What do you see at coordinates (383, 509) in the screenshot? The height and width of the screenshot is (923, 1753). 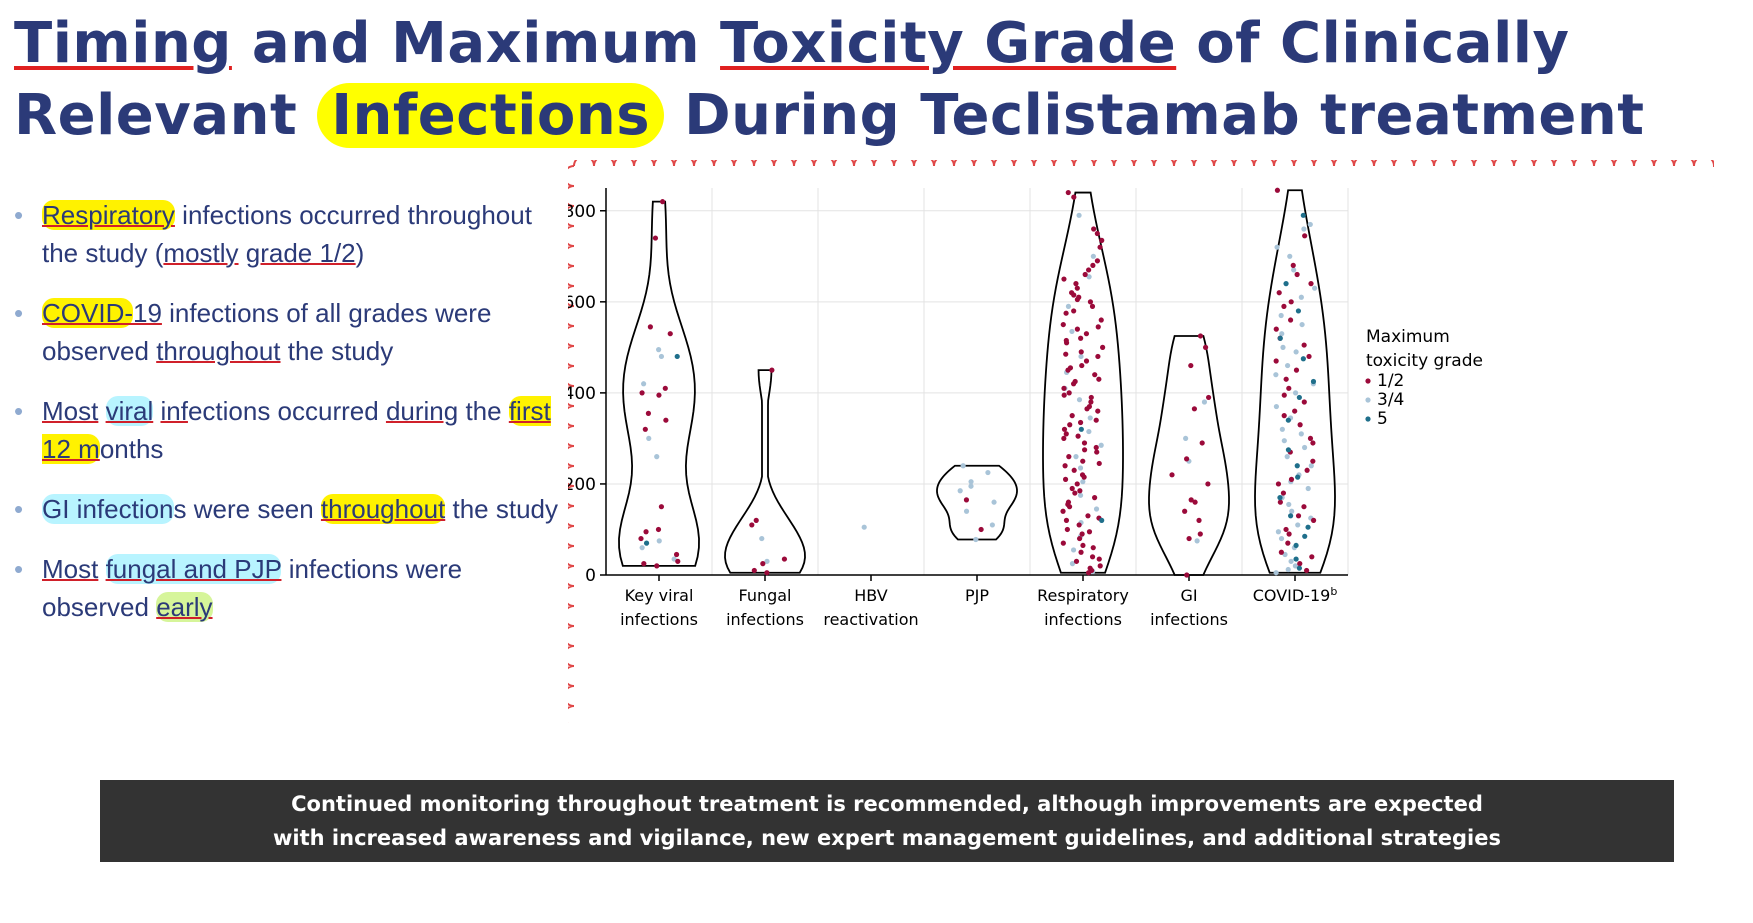 I see `highlight-text: throughout` at bounding box center [383, 509].